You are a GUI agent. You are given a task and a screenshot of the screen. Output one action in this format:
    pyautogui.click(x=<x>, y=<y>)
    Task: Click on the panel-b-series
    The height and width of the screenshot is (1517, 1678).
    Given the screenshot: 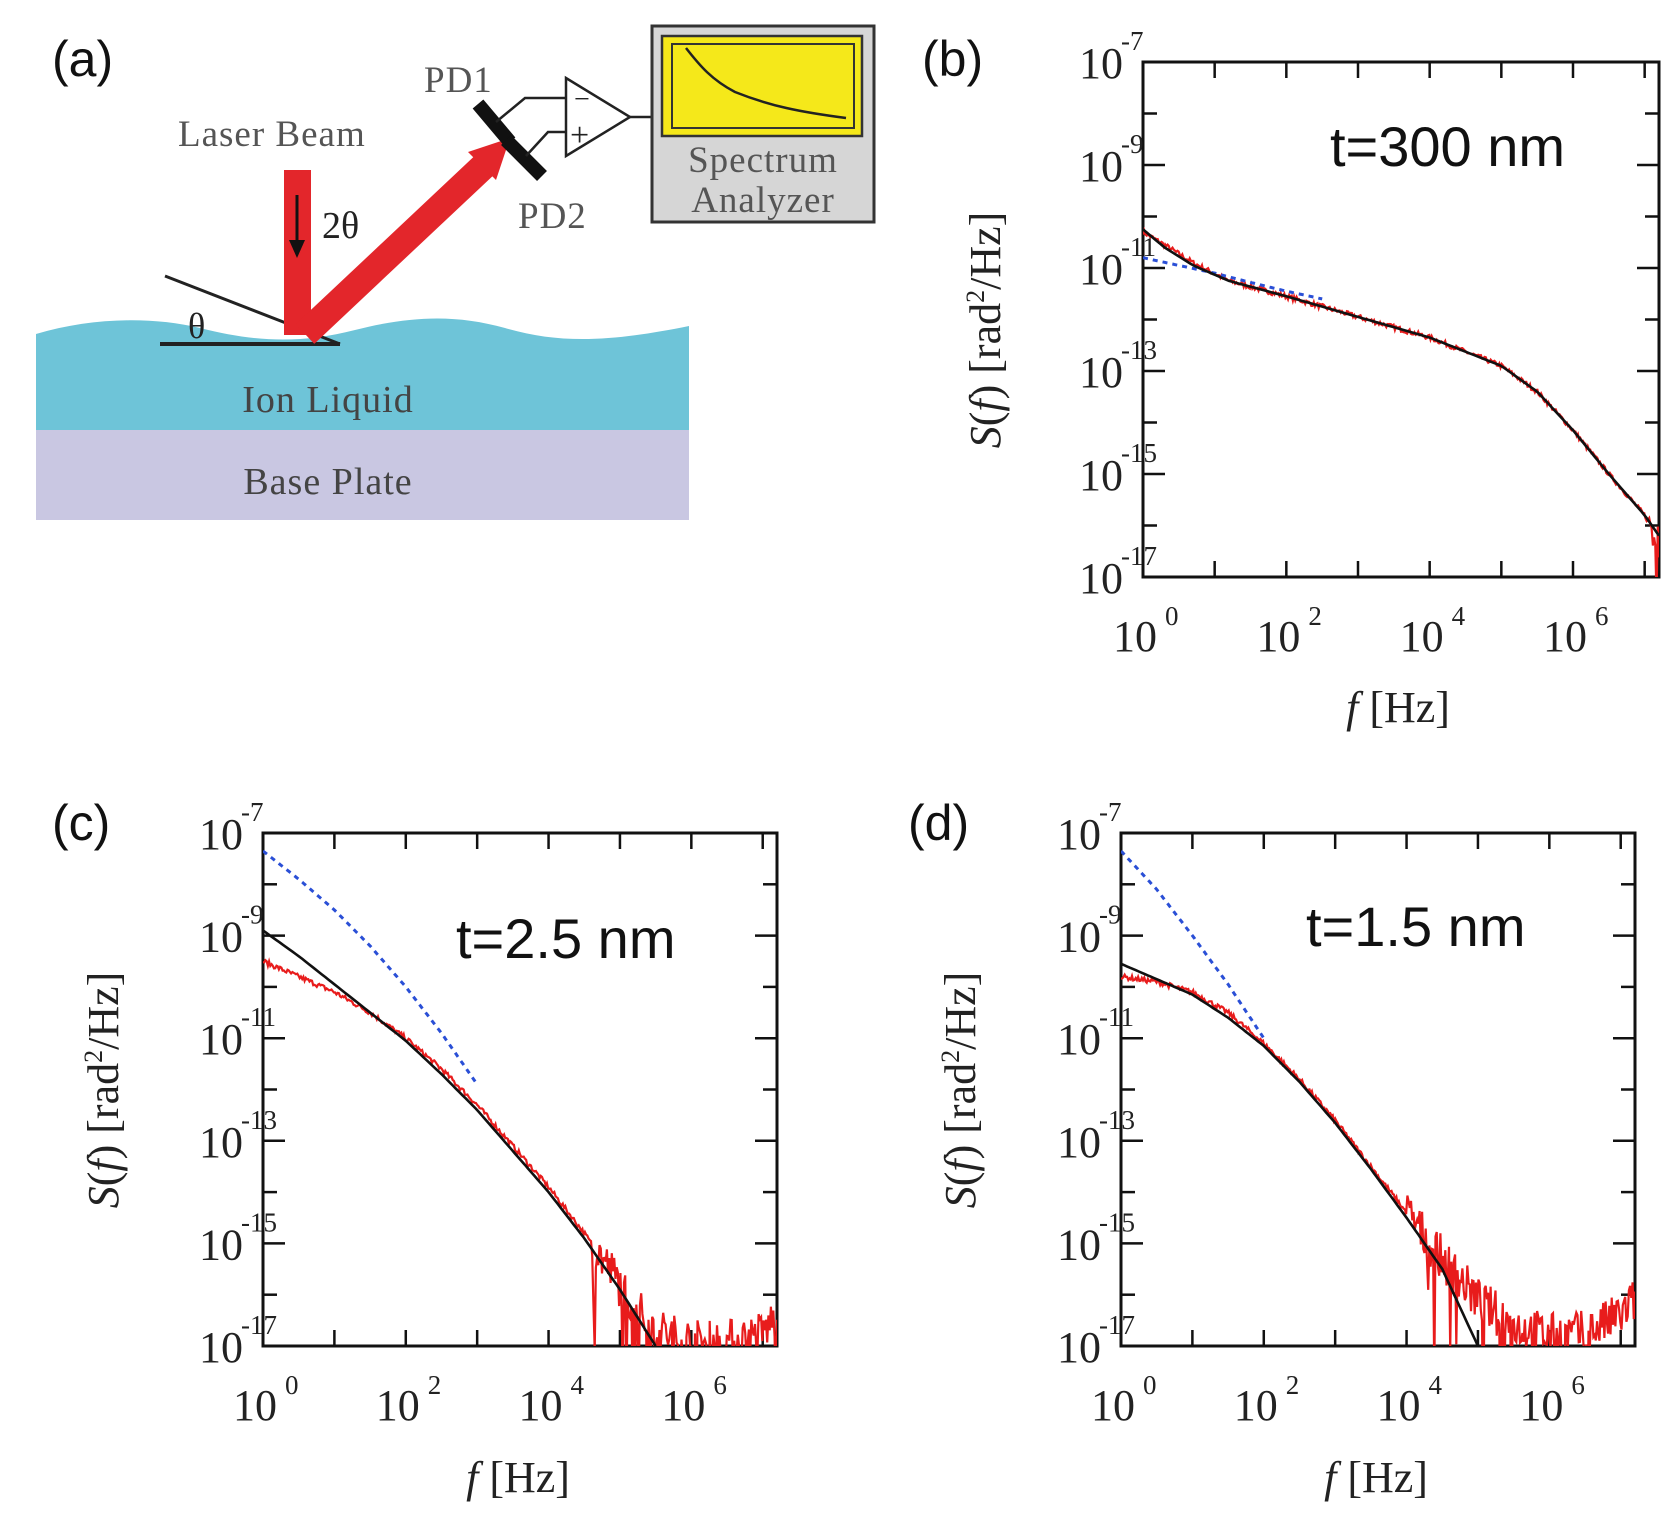 What is the action you would take?
    pyautogui.click(x=1401, y=401)
    